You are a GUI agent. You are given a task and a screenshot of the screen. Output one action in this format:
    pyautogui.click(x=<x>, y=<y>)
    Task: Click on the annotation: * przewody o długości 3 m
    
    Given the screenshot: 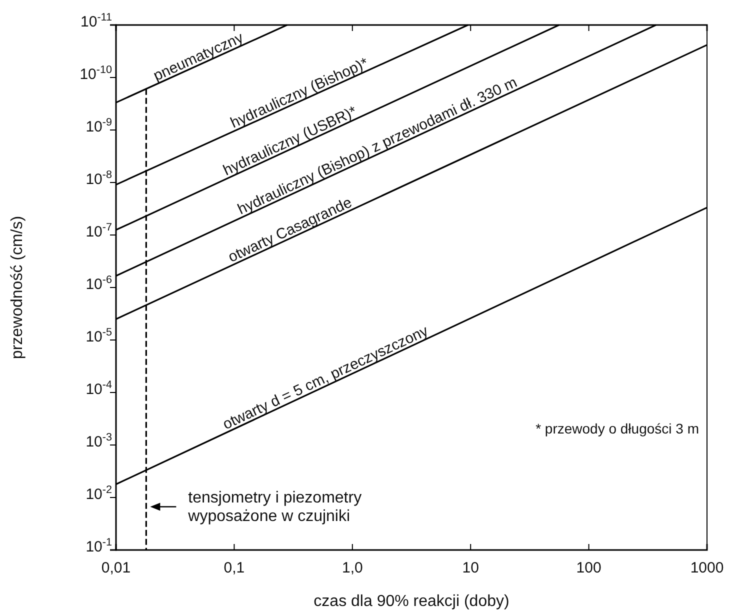 What is the action you would take?
    pyautogui.click(x=617, y=428)
    